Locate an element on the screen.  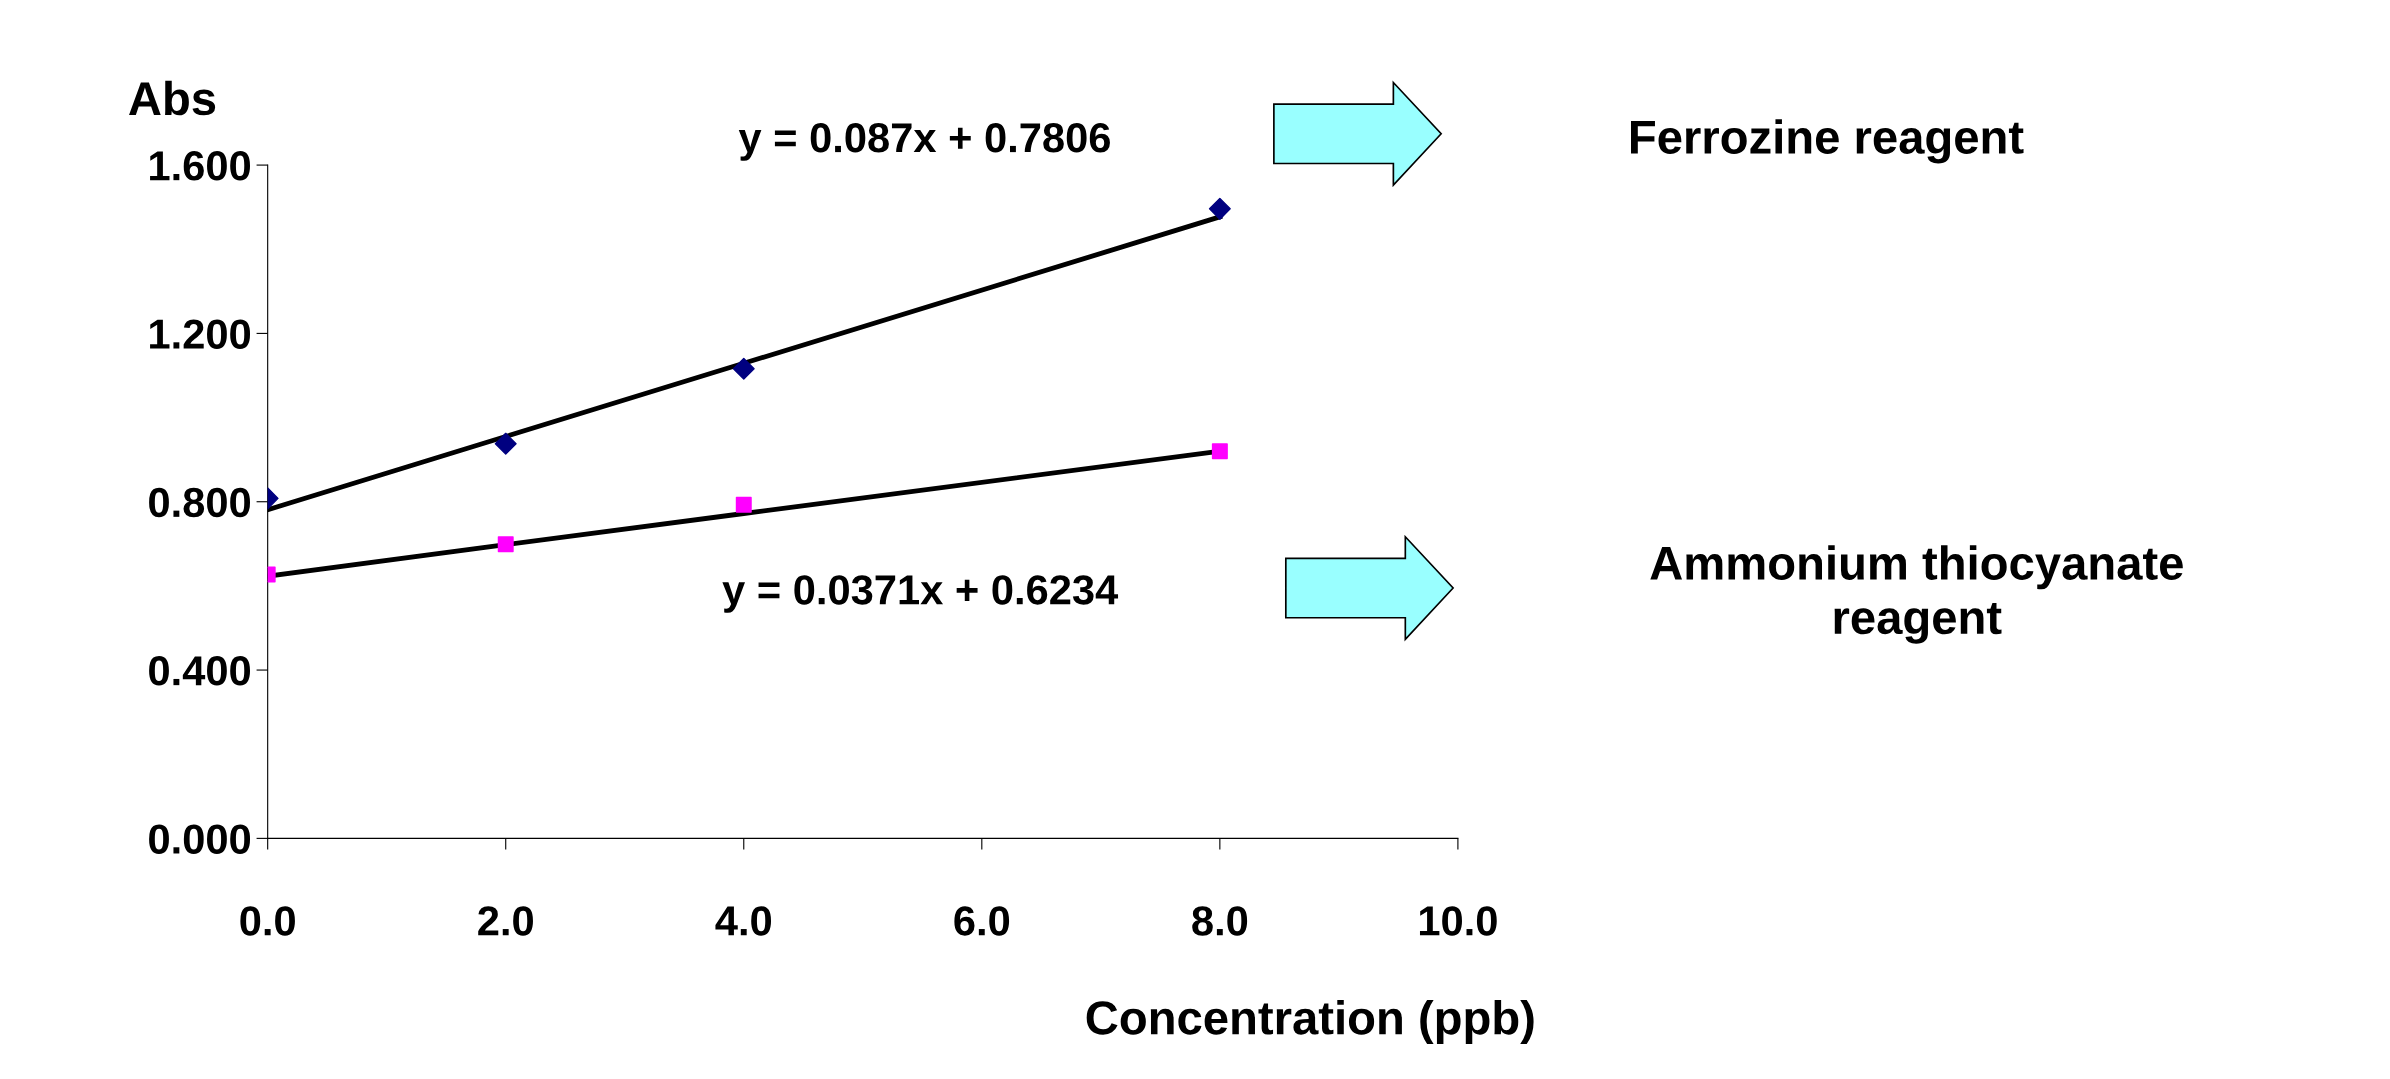
text: y = 0.087x + 0.7806 is located at coordinates (924, 142).